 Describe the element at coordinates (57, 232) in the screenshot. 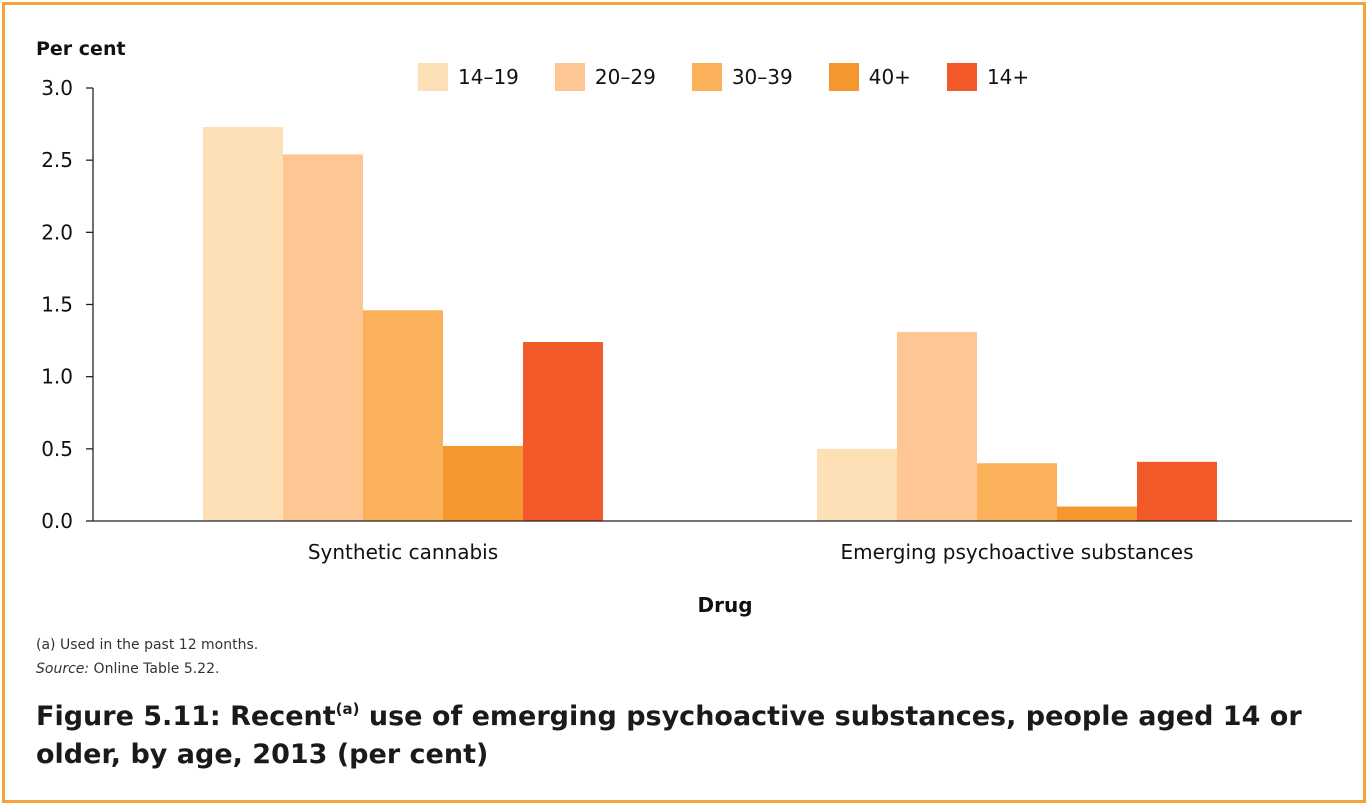

I see `y-tick-label: 2.0` at that location.